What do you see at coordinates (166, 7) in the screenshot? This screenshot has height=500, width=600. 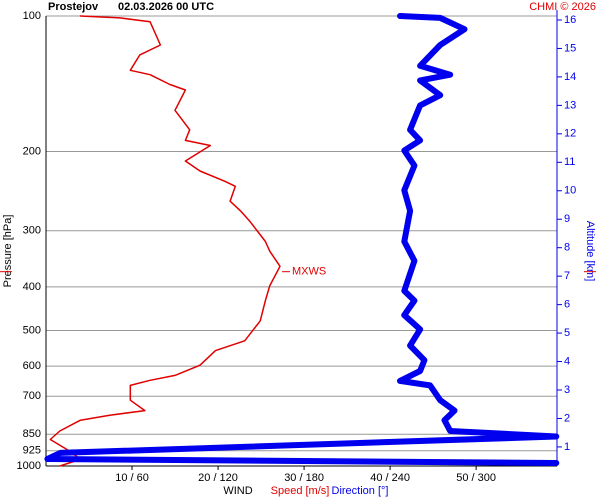 I see `chart-subtitle: 02.03.2026 00 UTC` at bounding box center [166, 7].